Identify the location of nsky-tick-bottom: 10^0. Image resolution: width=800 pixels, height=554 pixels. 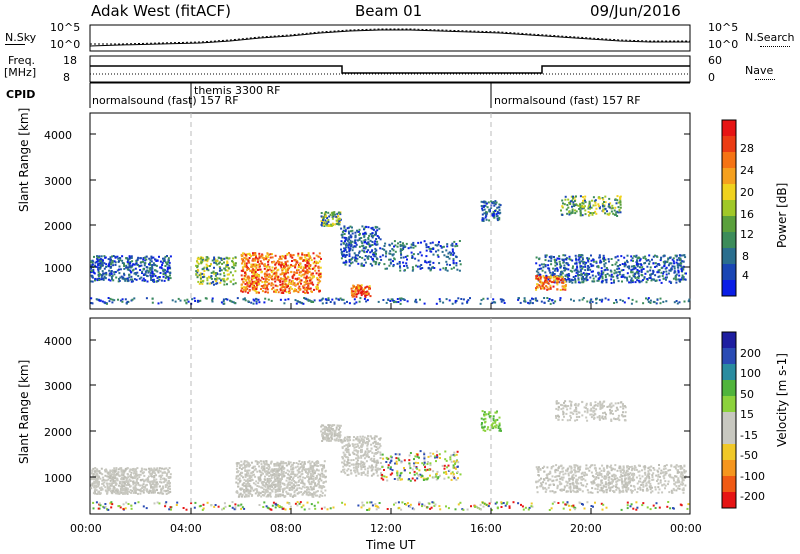
(65, 44).